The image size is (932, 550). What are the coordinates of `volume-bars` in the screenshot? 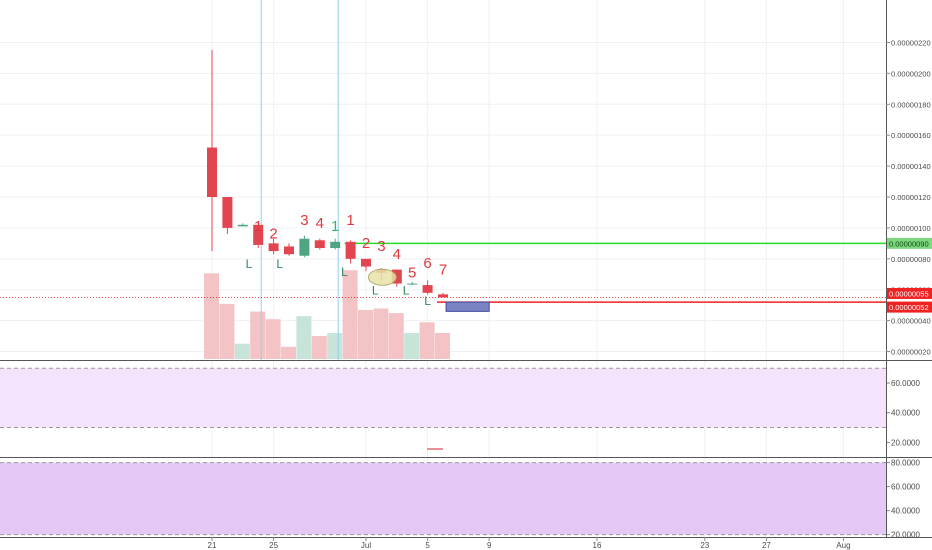 It's located at (327, 314).